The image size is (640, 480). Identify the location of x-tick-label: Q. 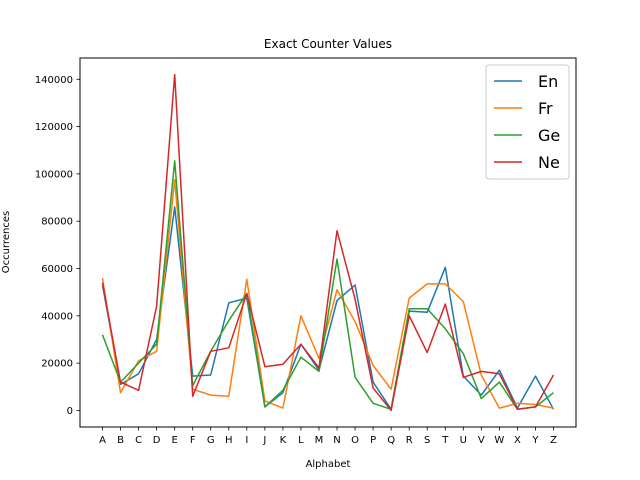
(391, 440).